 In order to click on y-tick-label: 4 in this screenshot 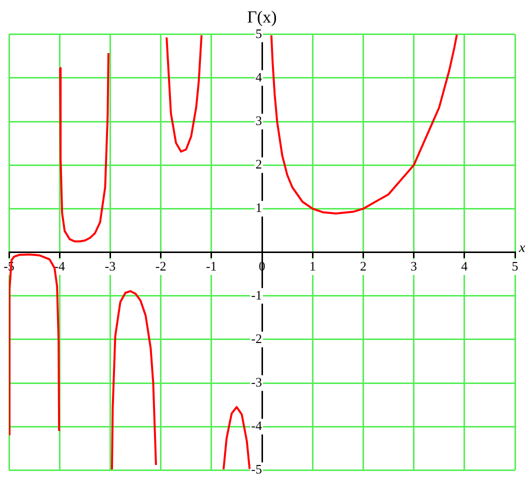, I will do `click(259, 76)`.